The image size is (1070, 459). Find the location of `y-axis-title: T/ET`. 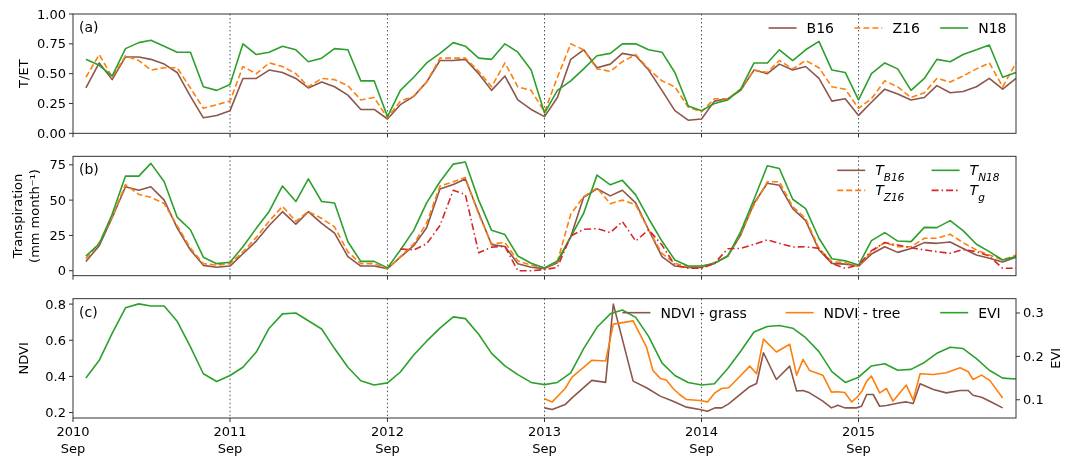

y-axis-title: T/ET is located at coordinates (23, 74).